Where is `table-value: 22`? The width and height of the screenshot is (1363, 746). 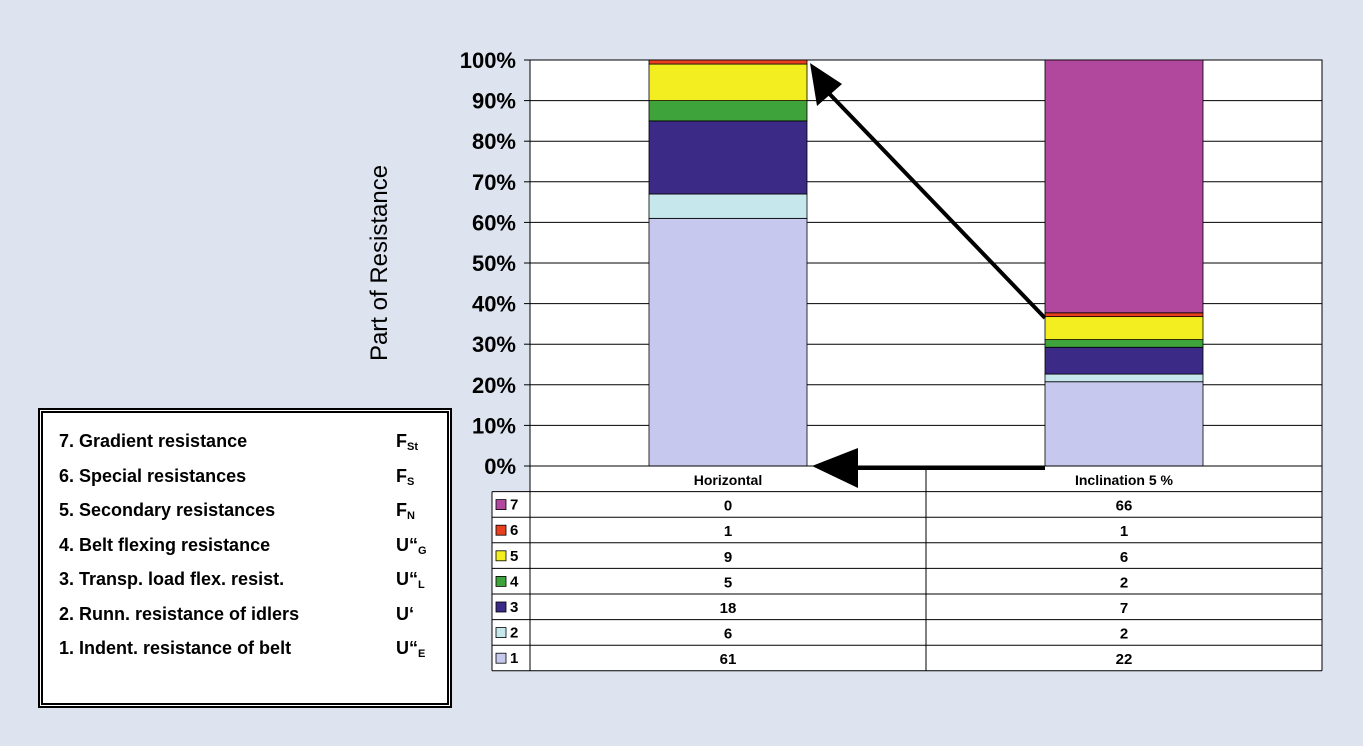
table-value: 22 is located at coordinates (1124, 659).